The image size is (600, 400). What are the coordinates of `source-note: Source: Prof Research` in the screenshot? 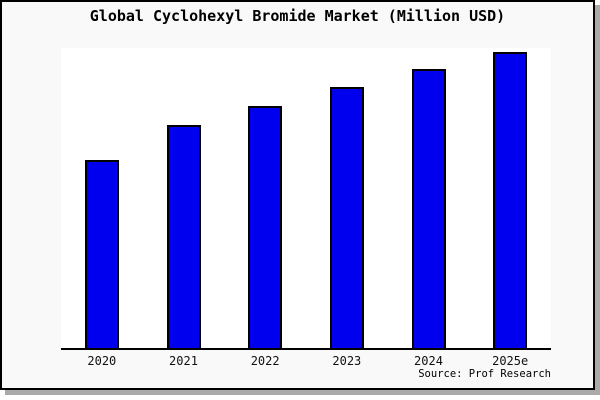 It's located at (484, 374).